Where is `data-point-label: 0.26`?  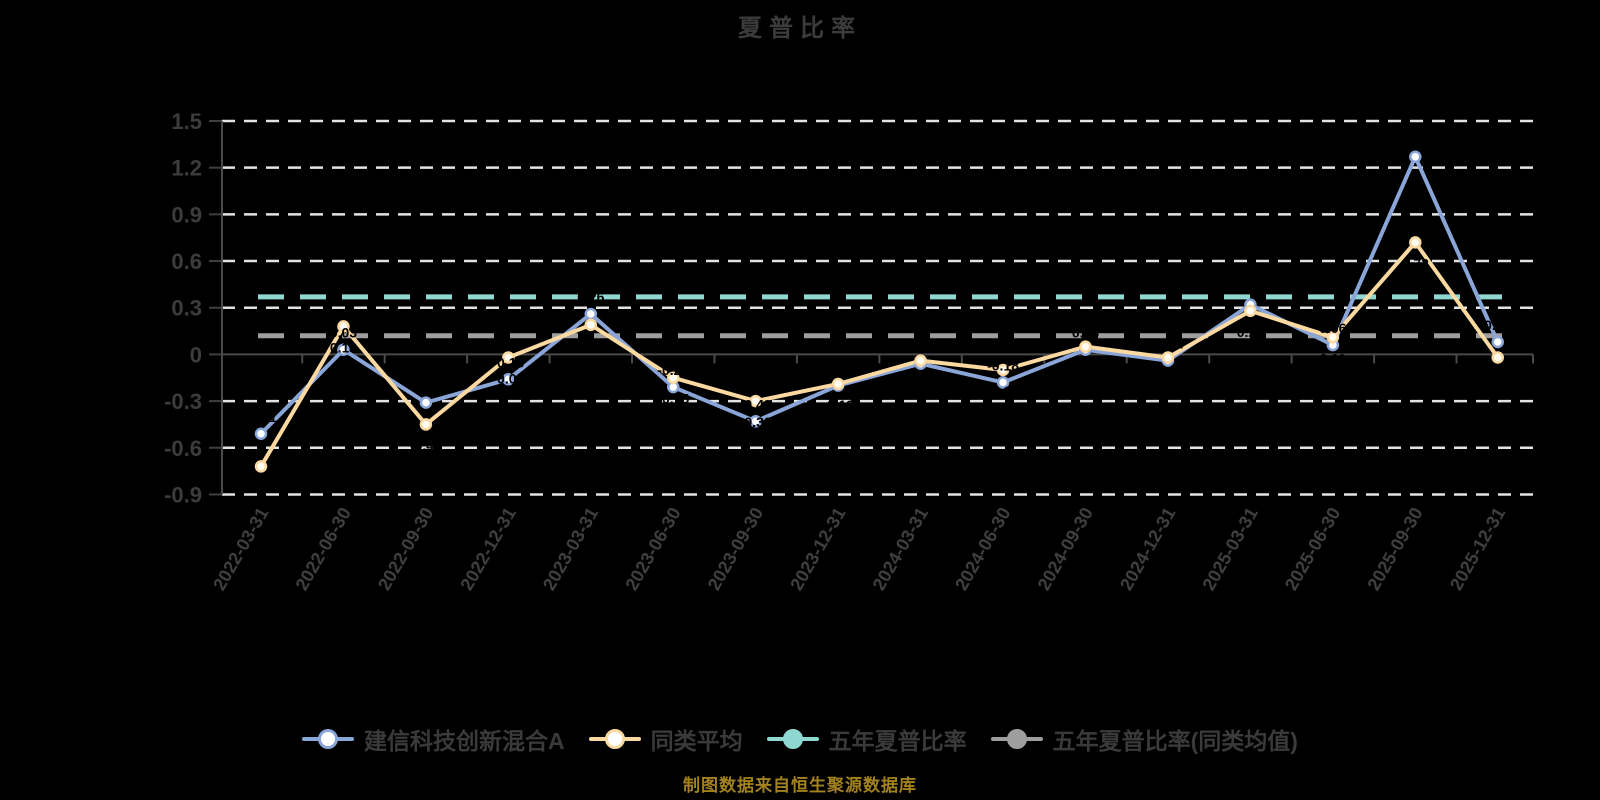
data-point-label: 0.26 is located at coordinates (590, 297).